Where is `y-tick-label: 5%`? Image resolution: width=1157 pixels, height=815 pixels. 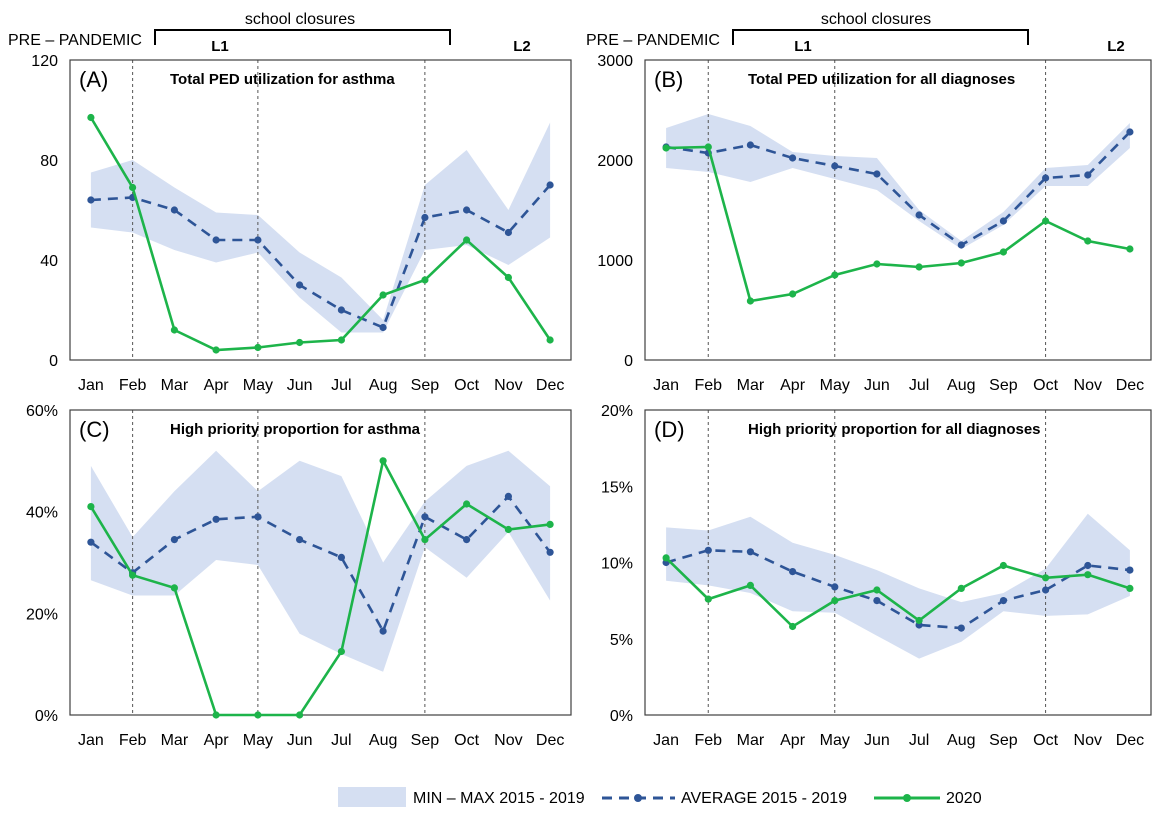
y-tick-label: 5% is located at coordinates (621, 640).